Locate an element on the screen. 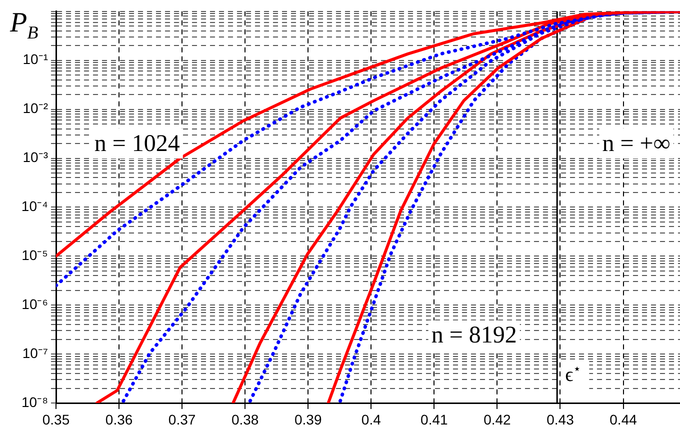 This screenshot has width=680, height=433. x-tick-label: 0.36 is located at coordinates (119, 419).